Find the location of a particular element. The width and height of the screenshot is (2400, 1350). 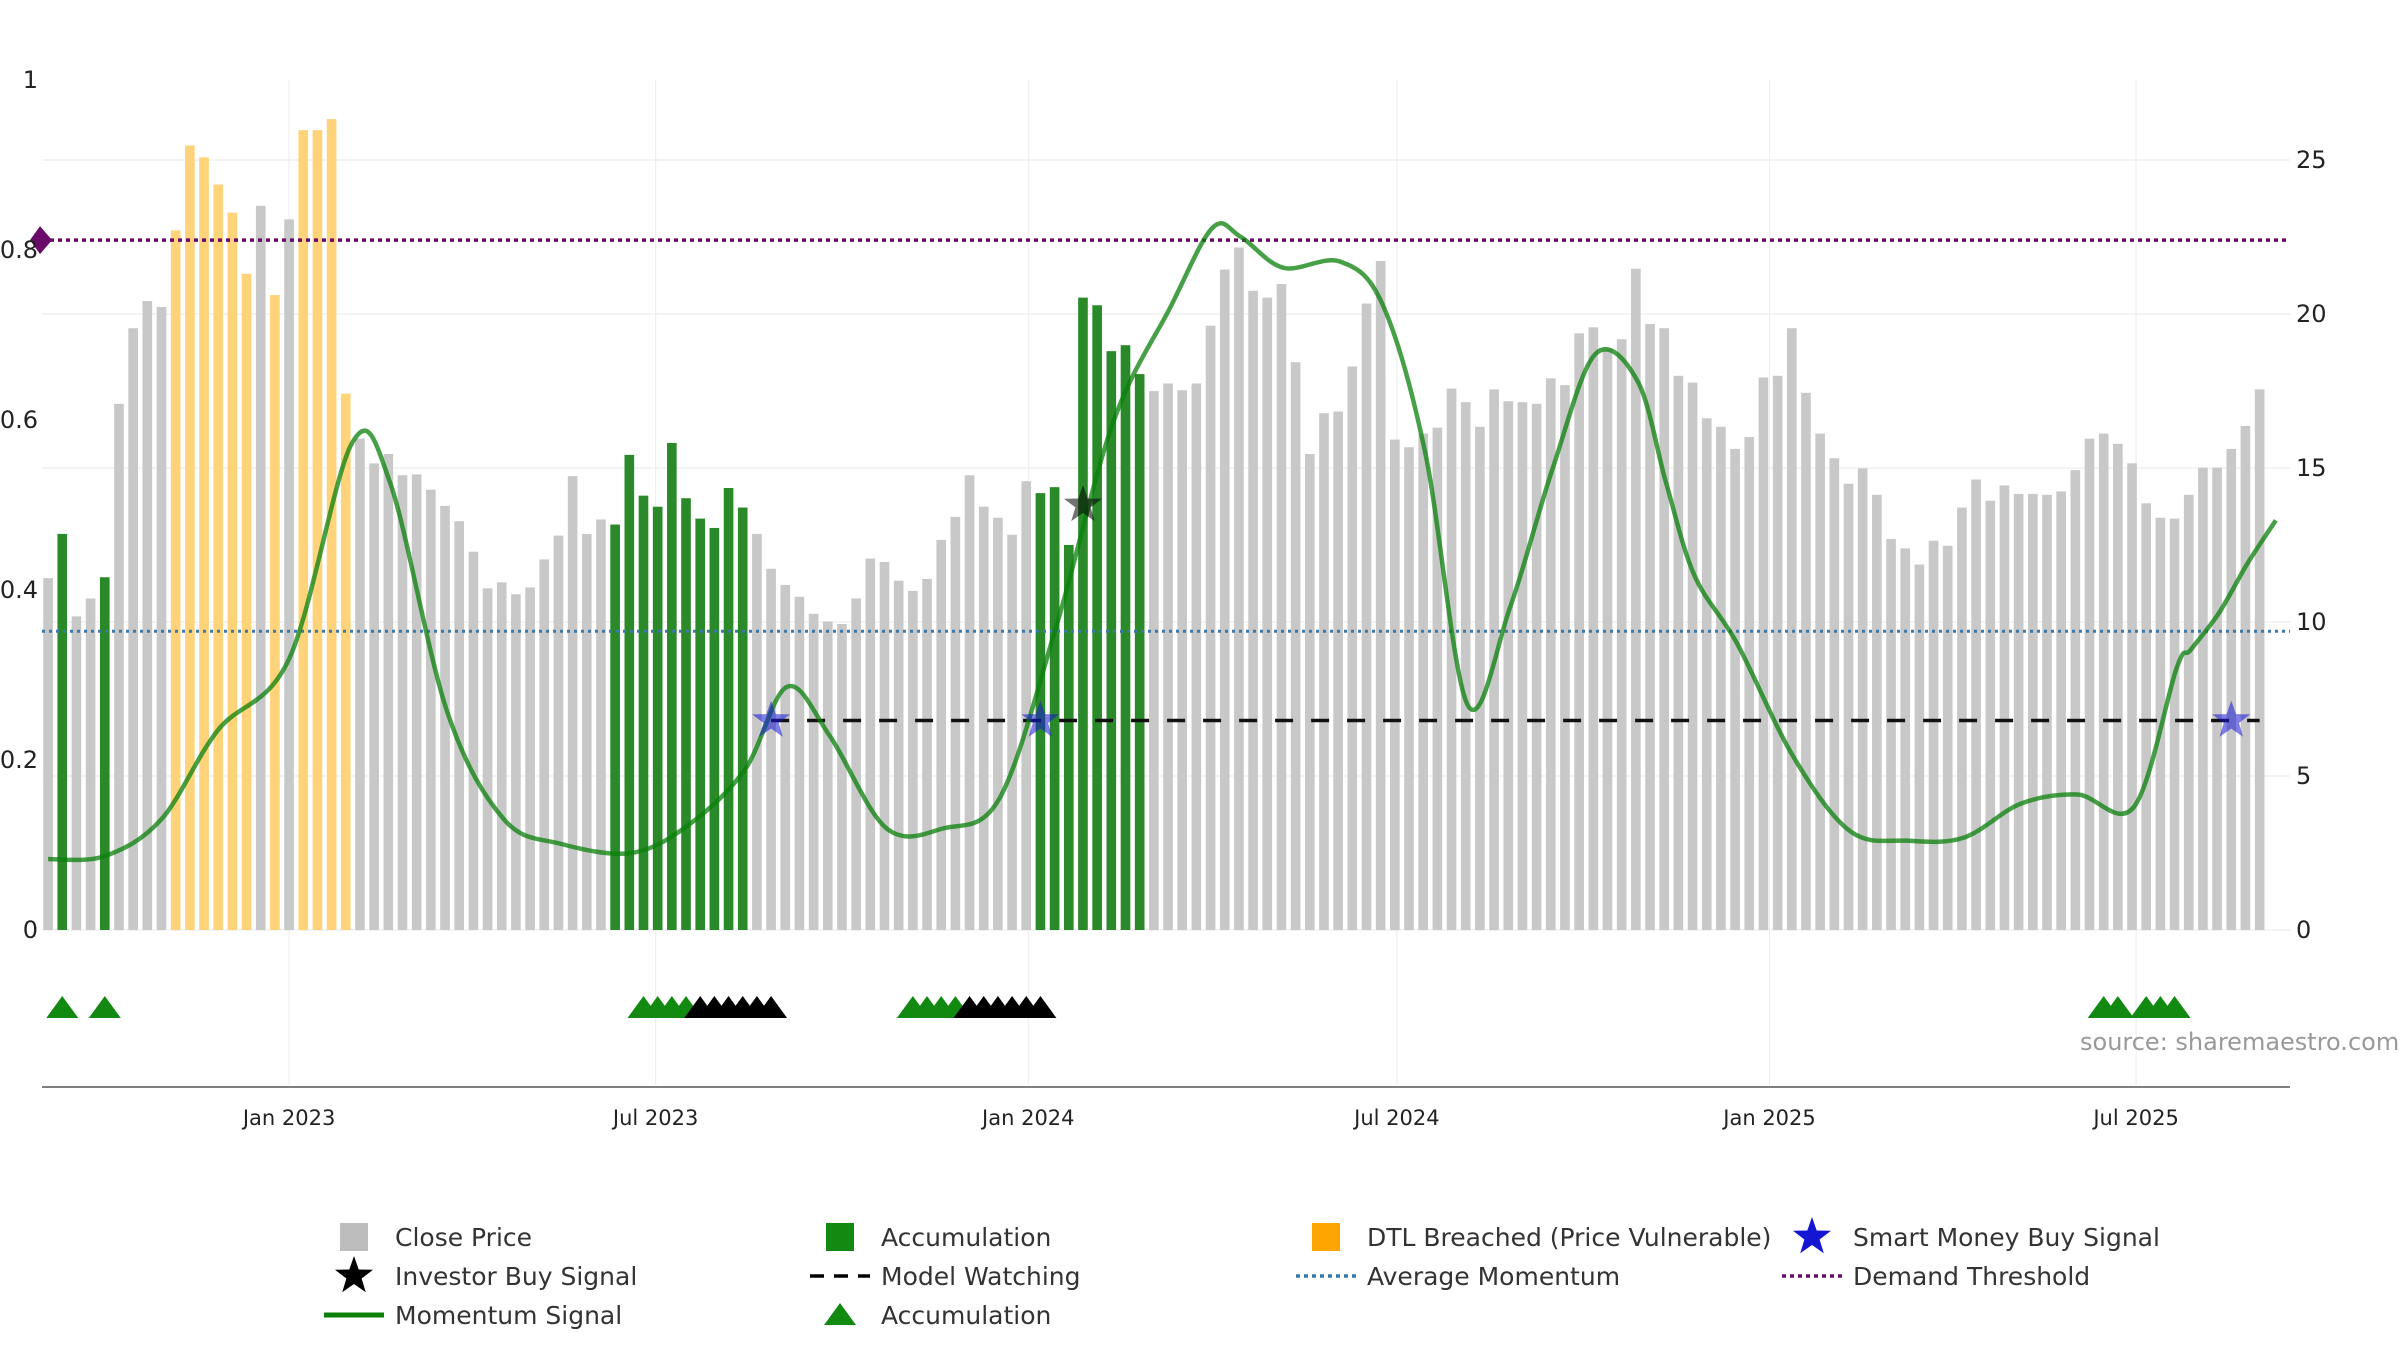

legend-item: Close Price is located at coordinates (436, 1237).